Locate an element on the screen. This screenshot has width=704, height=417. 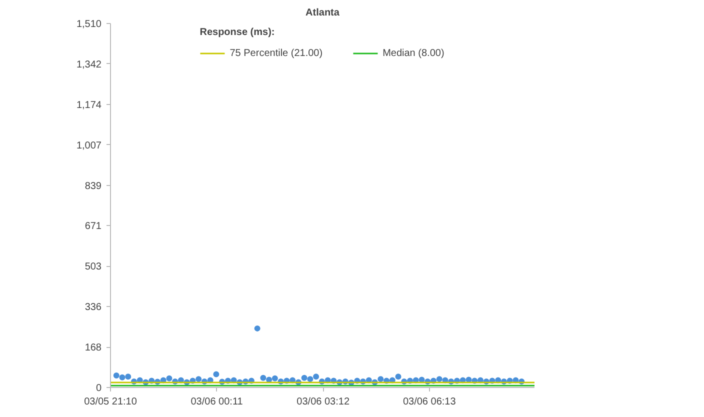
x-tick-label: 03/05 21:10 is located at coordinates (111, 402).